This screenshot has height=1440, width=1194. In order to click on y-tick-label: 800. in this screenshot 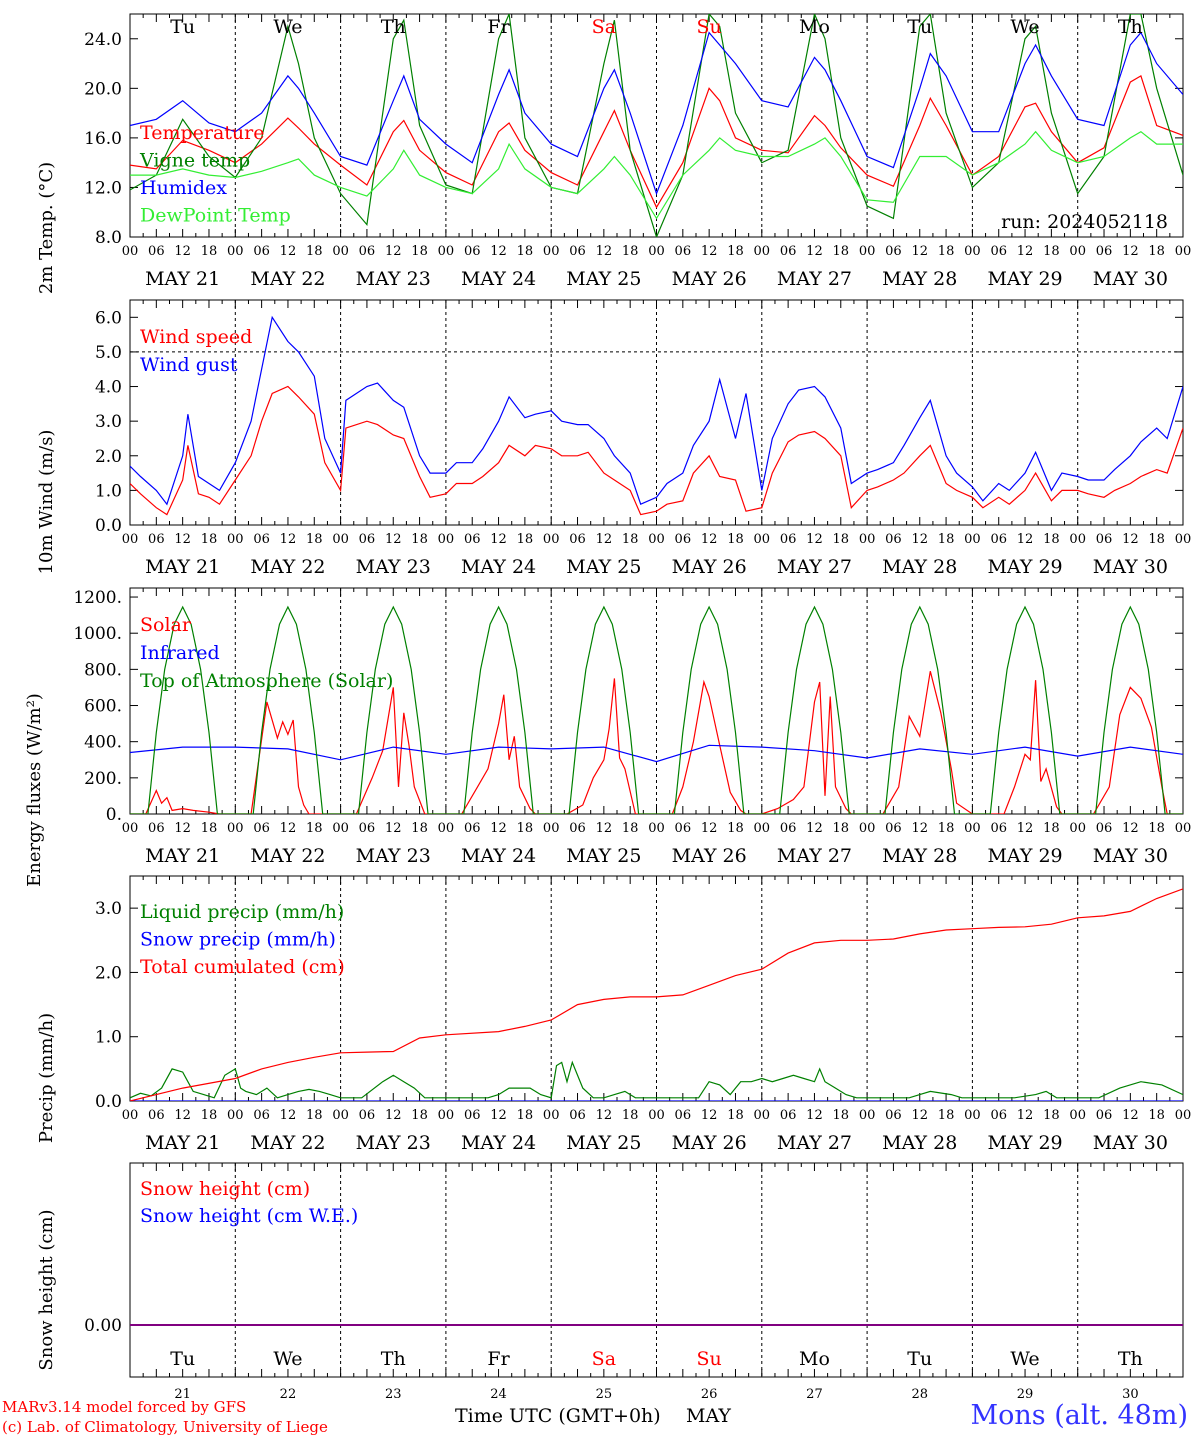, I will do `click(103, 670)`.